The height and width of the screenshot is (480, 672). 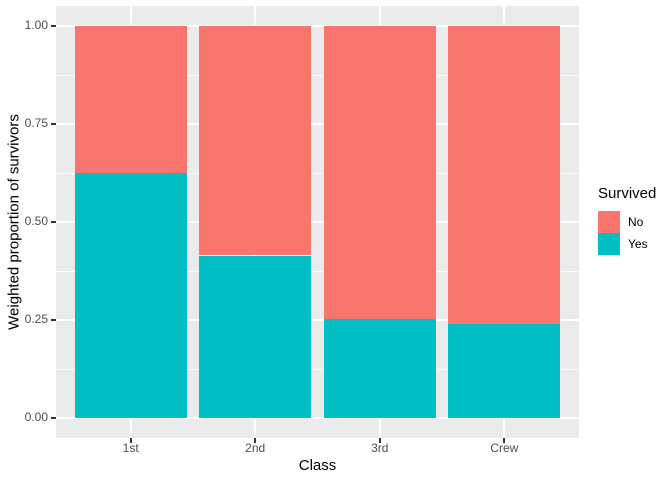 I want to click on bar-1st-Yes, so click(x=130, y=295).